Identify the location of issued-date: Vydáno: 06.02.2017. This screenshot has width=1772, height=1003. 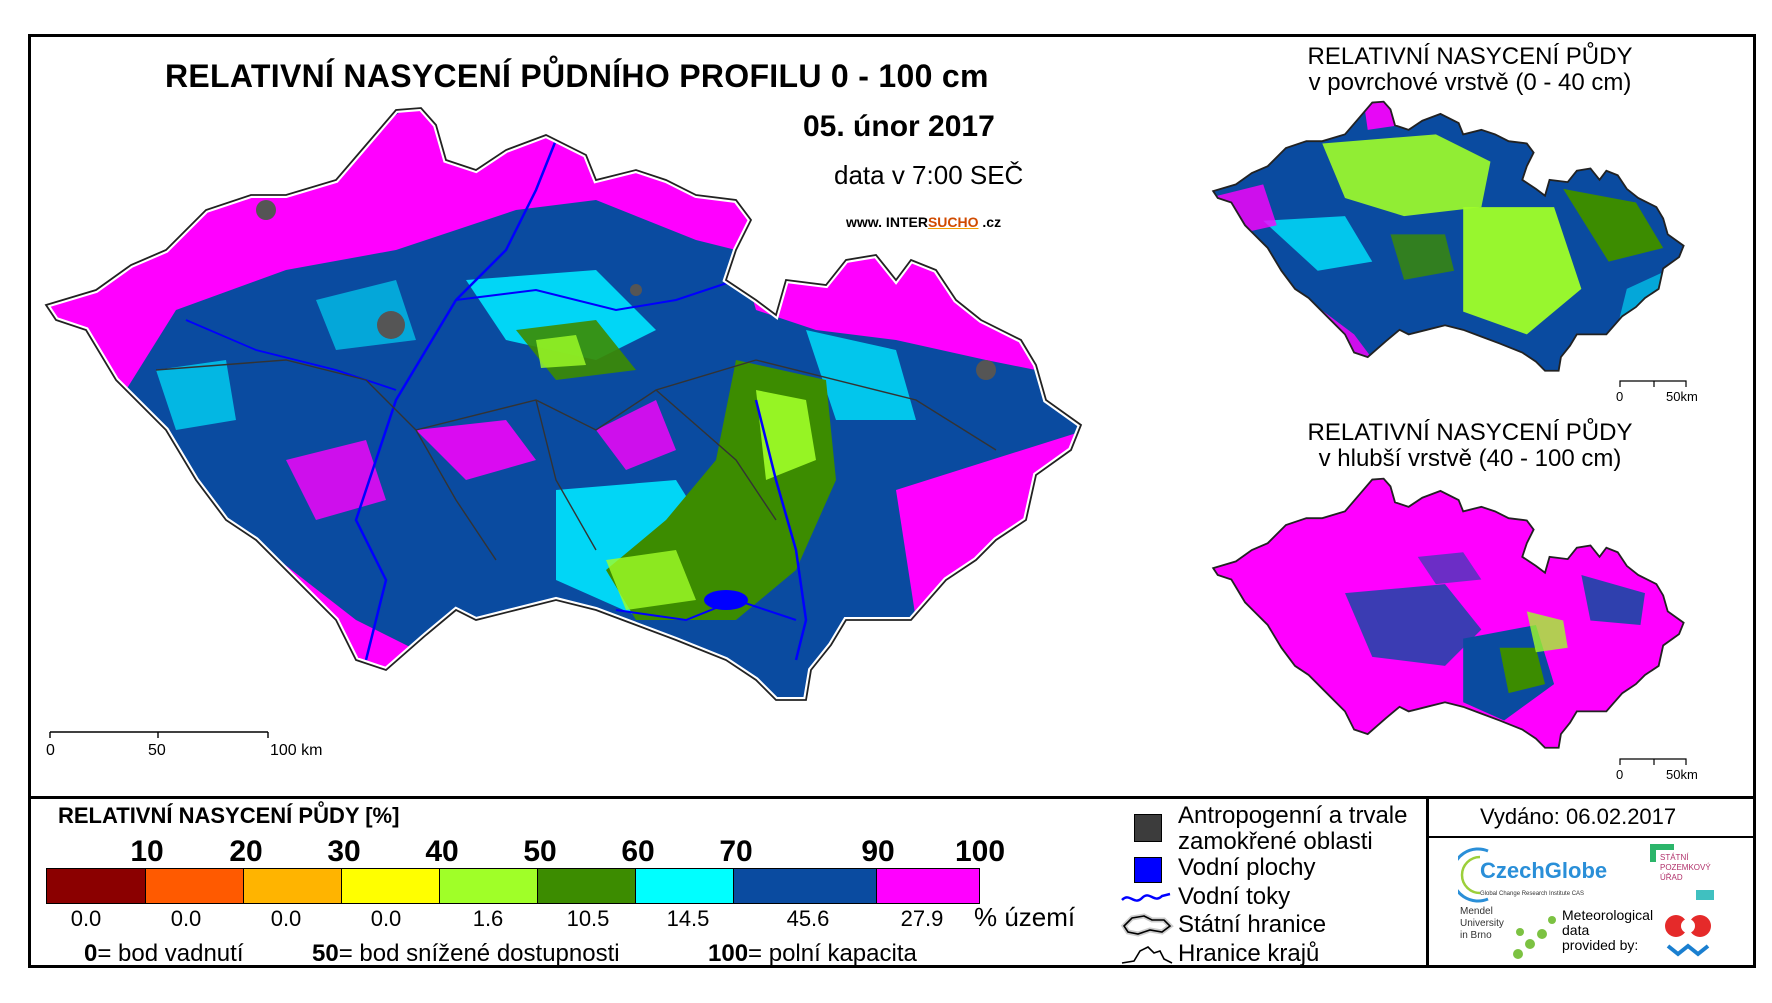
(1578, 816).